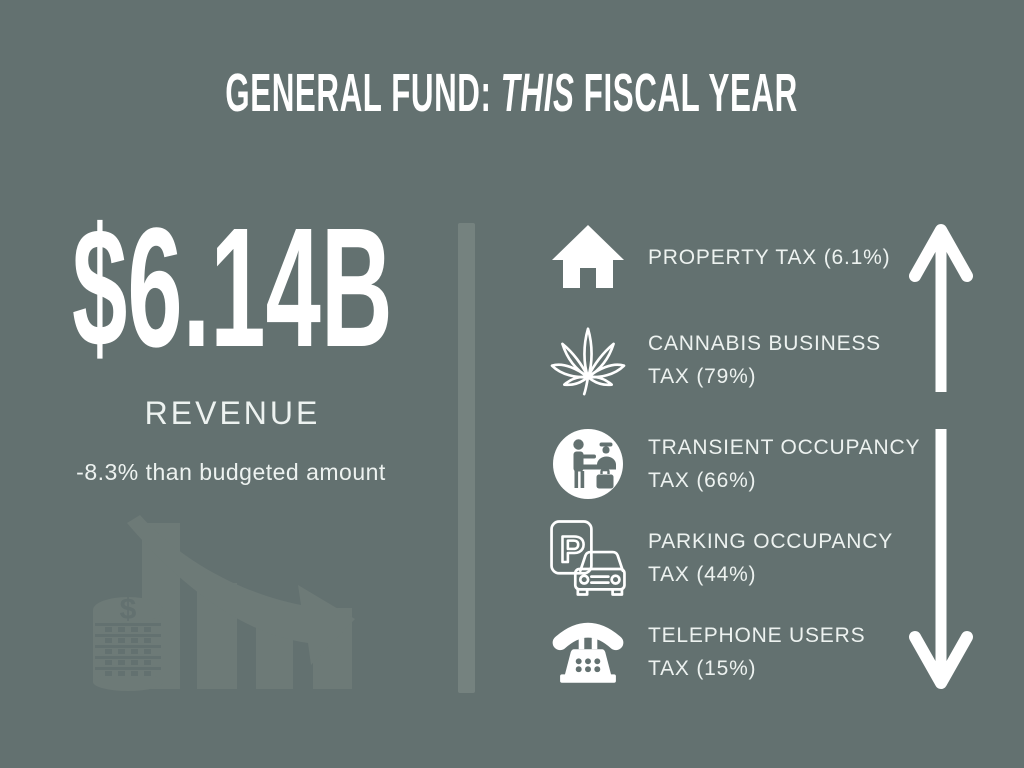  I want to click on title-suffix: FISCAL YEAR, so click(686, 93).